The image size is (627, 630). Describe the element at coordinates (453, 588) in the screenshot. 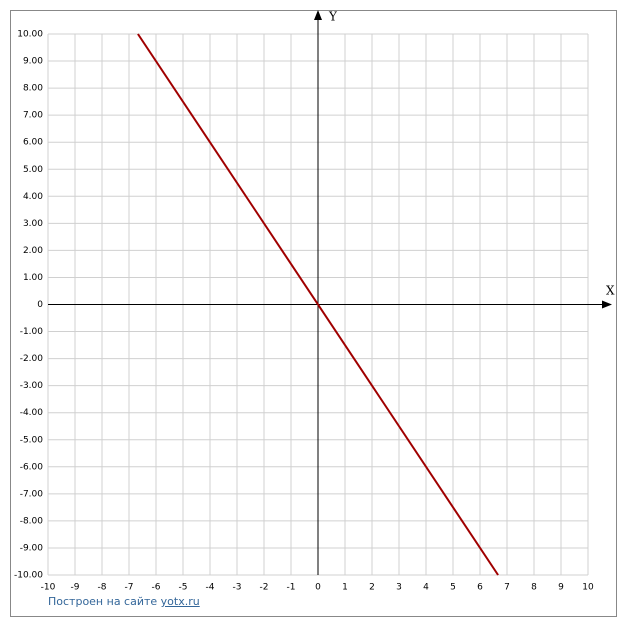

I see `x-tick-label: 5` at that location.